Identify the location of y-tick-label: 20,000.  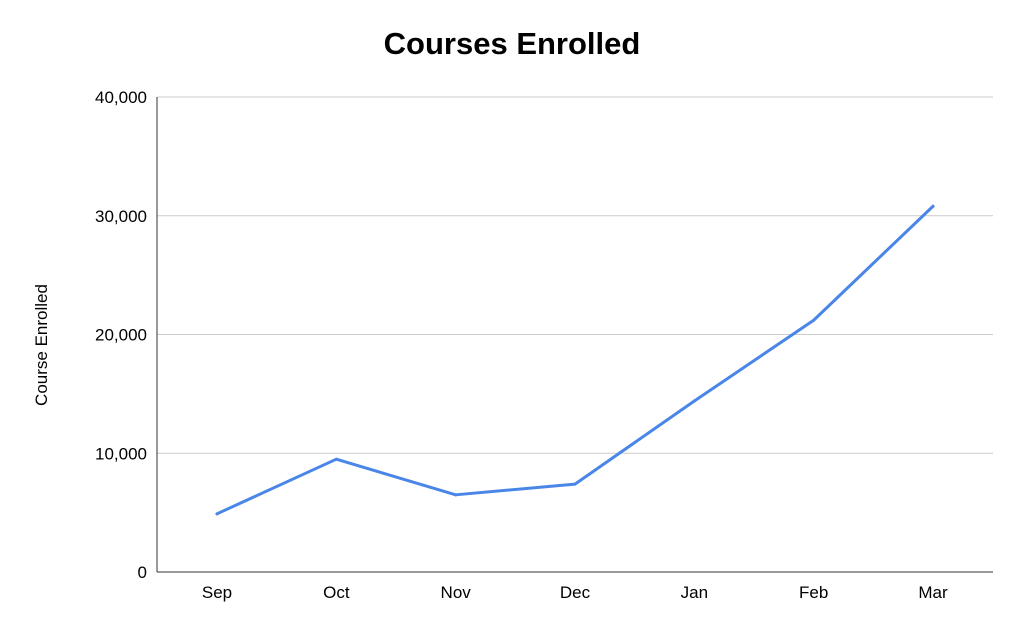
(121, 335).